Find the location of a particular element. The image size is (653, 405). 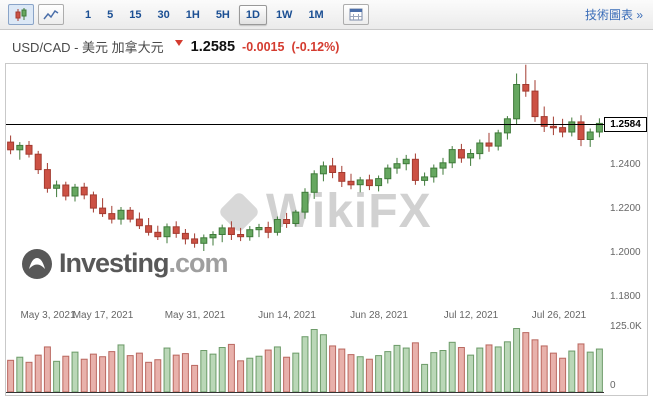

timeframe-1: 1 is located at coordinates (88, 14).